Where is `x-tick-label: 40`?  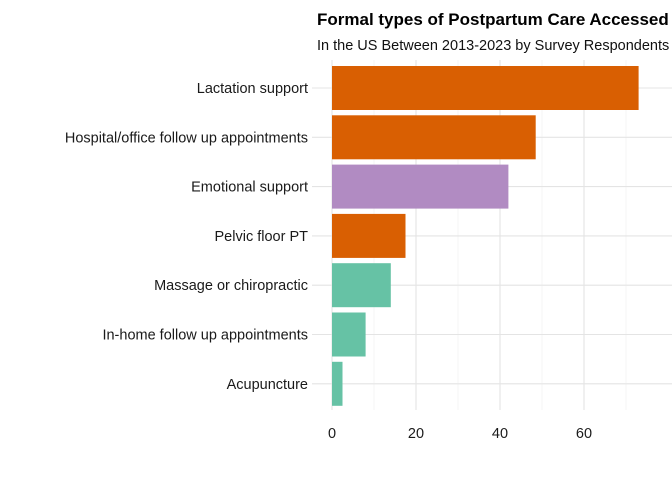 x-tick-label: 40 is located at coordinates (500, 434).